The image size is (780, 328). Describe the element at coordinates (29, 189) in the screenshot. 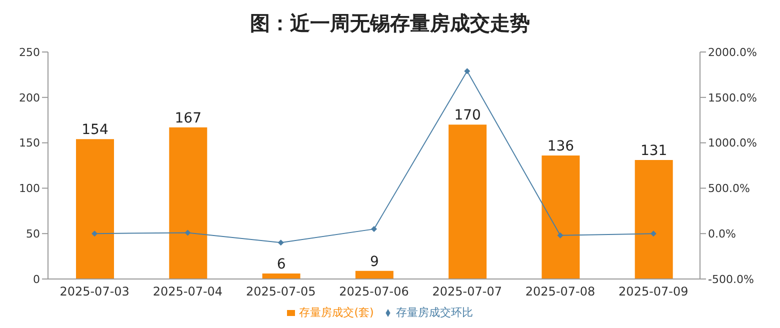

I see `y-tick-label: 100` at that location.